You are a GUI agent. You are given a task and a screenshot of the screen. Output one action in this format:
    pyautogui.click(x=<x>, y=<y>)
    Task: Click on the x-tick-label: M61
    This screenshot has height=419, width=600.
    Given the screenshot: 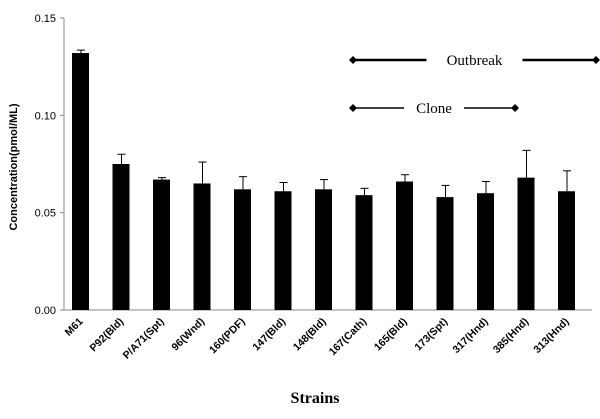 What is the action you would take?
    pyautogui.click(x=74, y=327)
    